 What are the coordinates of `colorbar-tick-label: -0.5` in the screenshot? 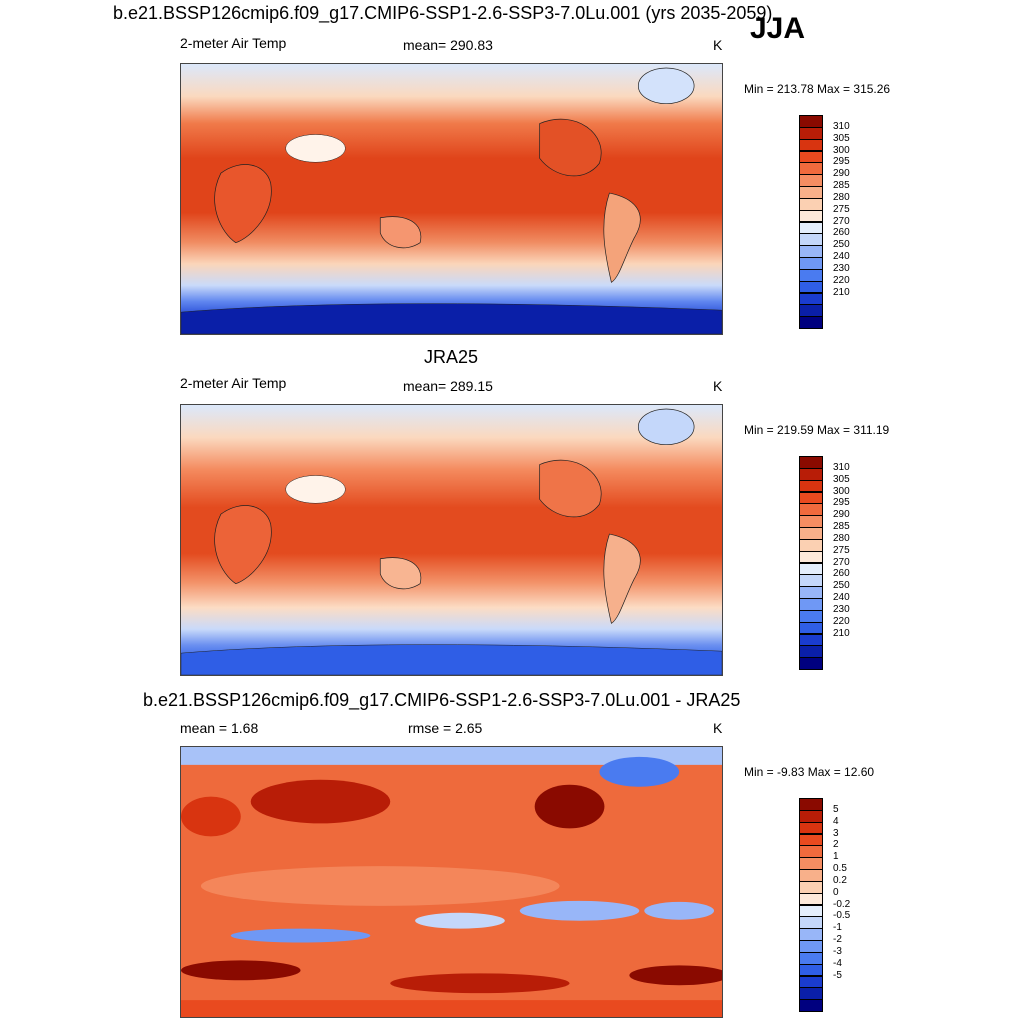 It's located at (842, 916).